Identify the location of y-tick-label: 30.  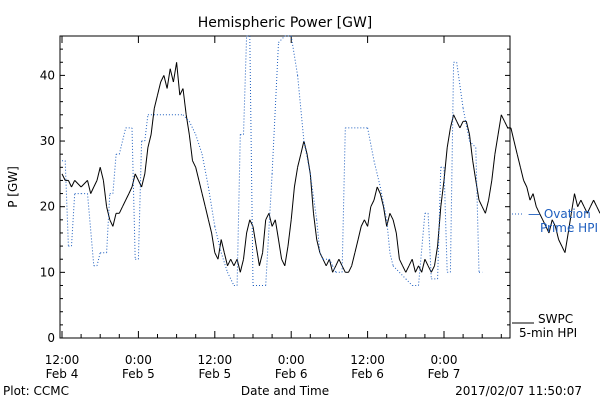
(47, 141).